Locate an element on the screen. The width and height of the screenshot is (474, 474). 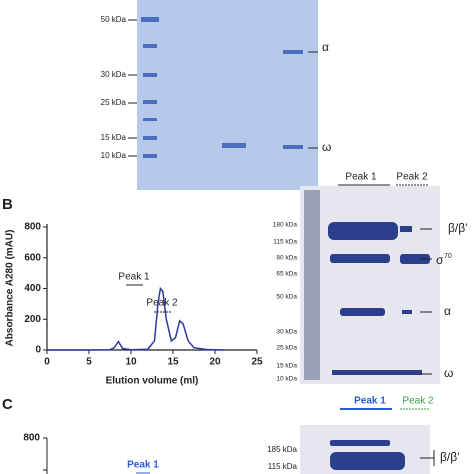
y-axis-label: Absorbance A280 (mAU) is located at coordinates (10, 288).